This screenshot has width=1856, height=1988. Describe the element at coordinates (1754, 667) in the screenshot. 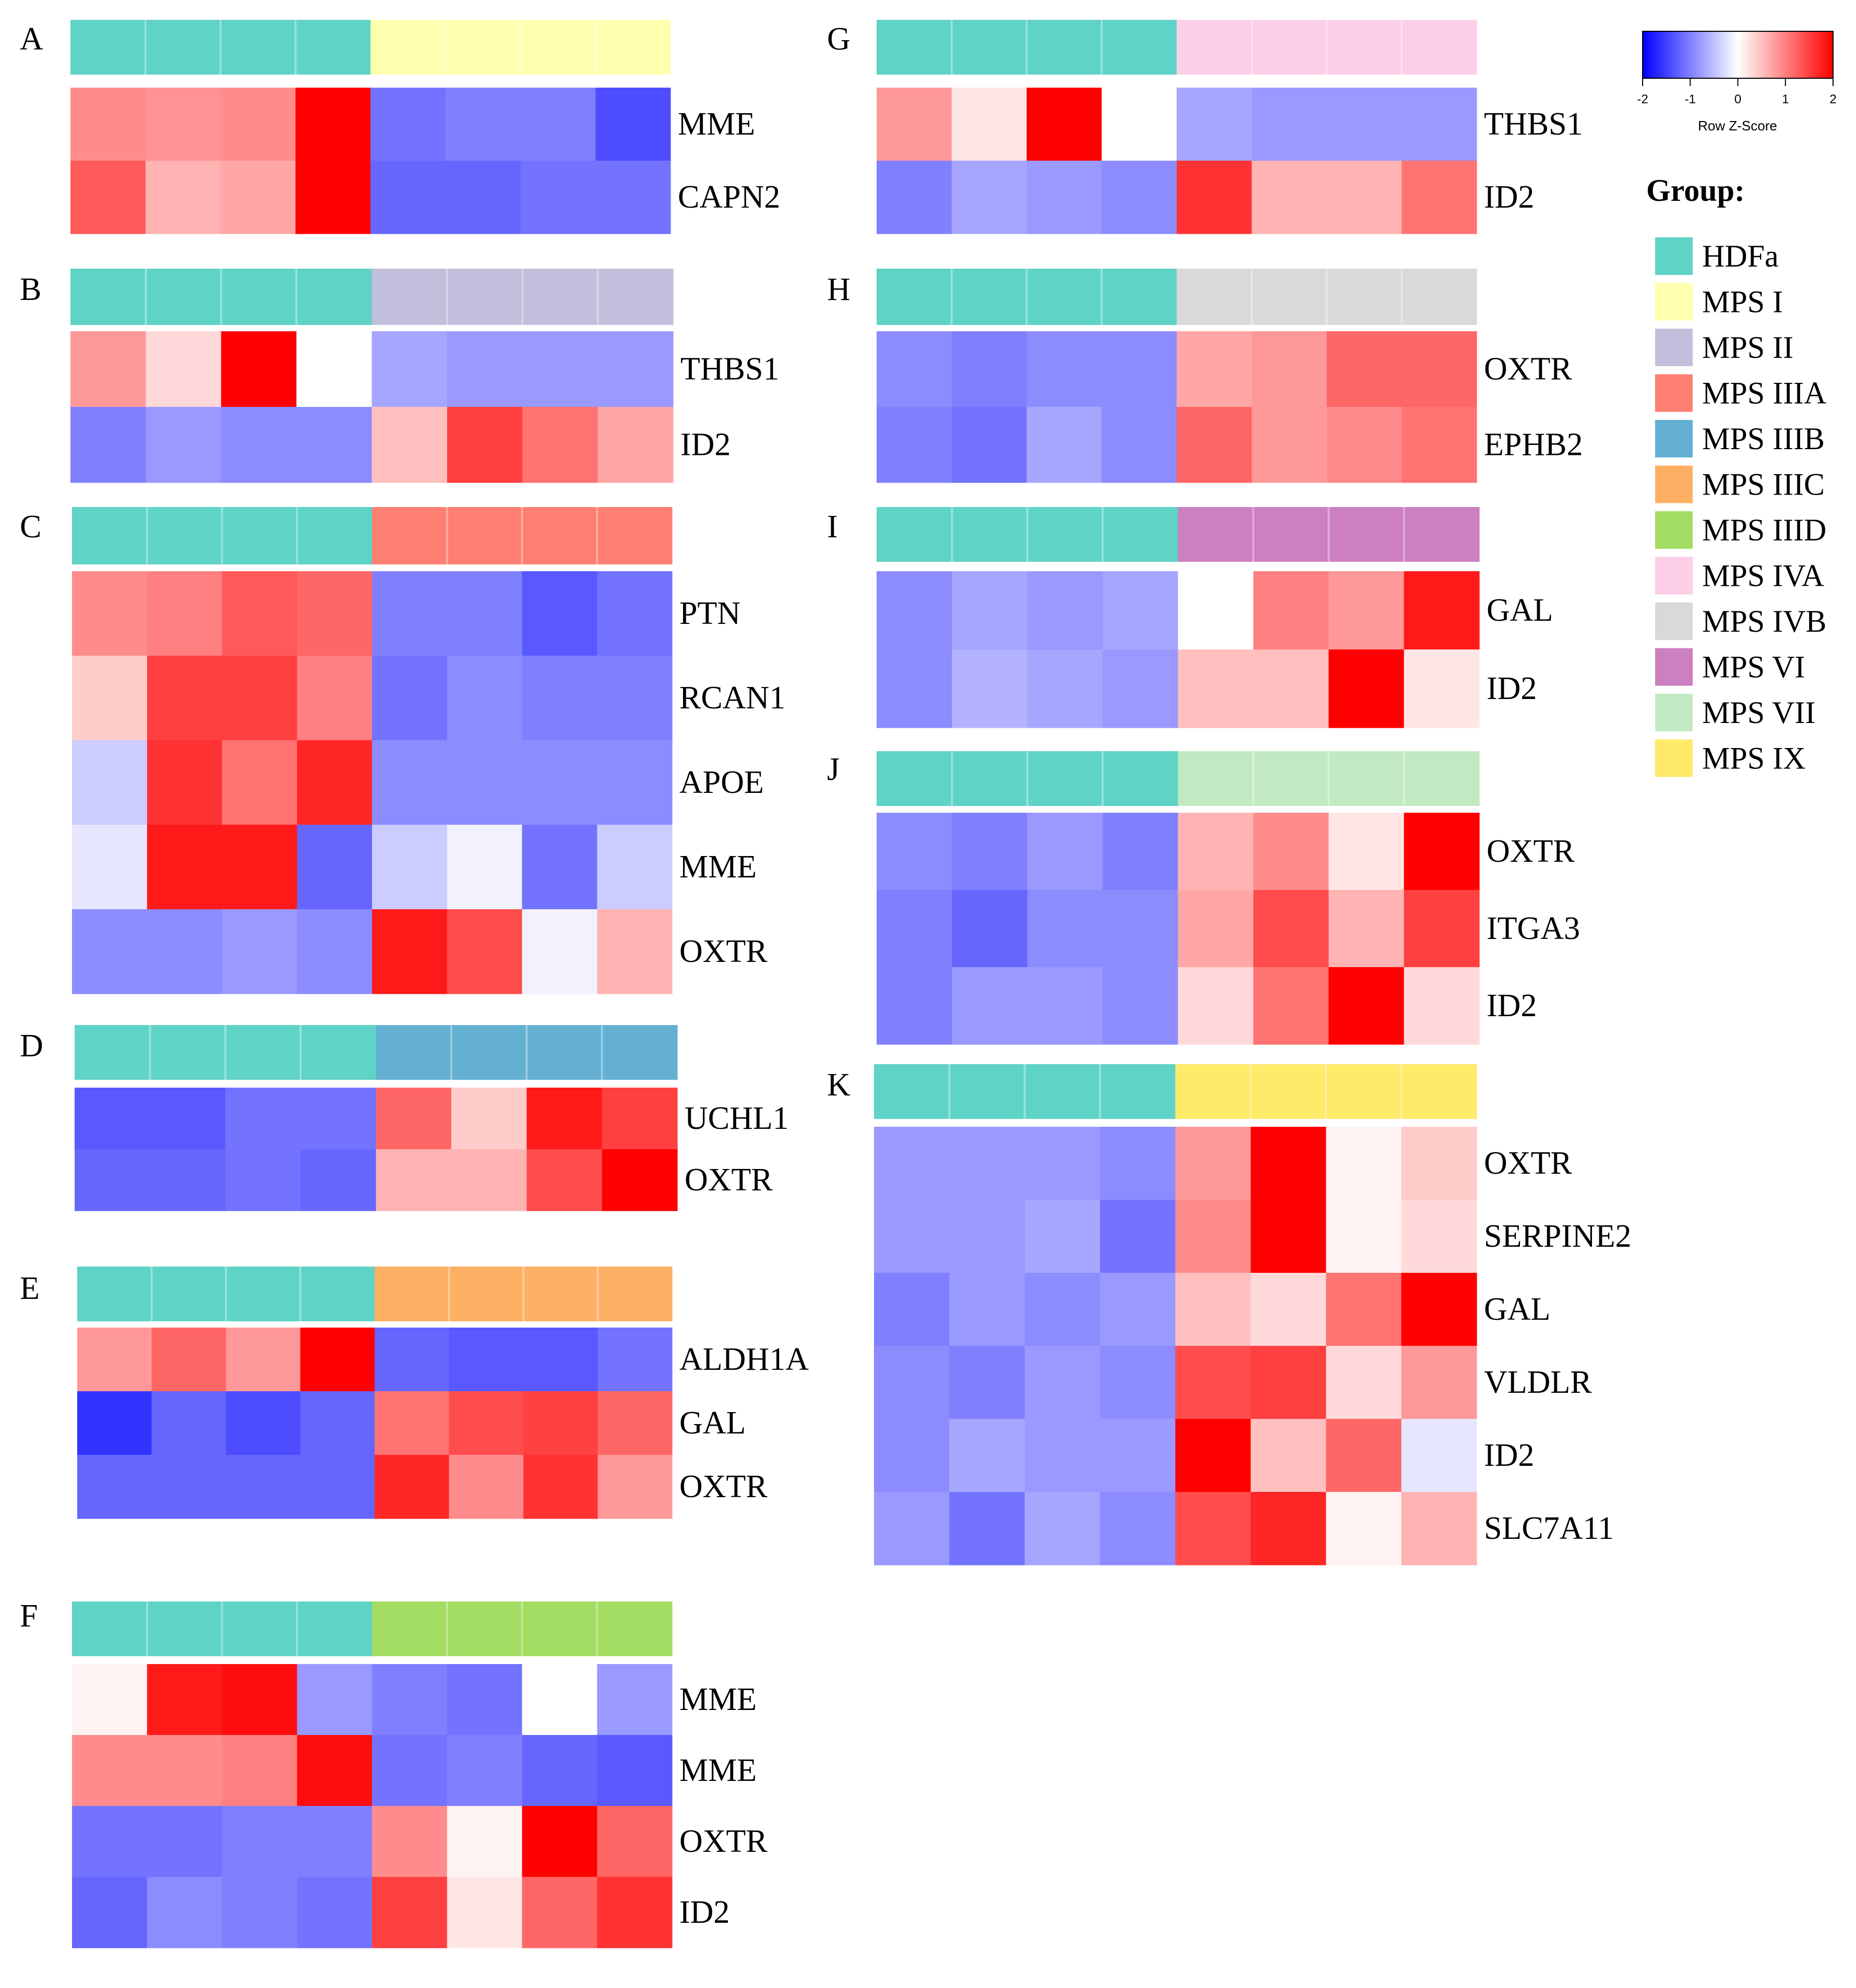

I see `legend-label: MPS VI` at that location.